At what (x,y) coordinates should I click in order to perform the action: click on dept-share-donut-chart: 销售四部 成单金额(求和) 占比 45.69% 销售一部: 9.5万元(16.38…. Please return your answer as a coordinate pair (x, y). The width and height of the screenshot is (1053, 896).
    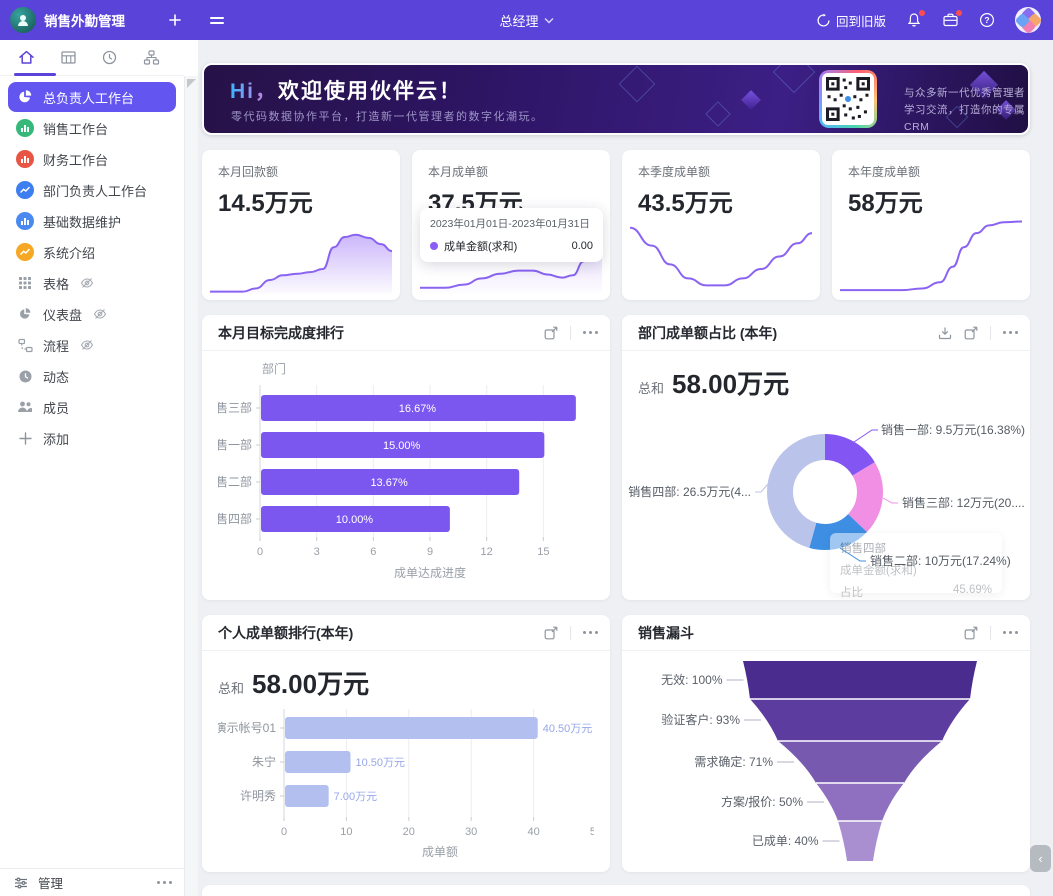
    Looking at the image, I should click on (826, 499).